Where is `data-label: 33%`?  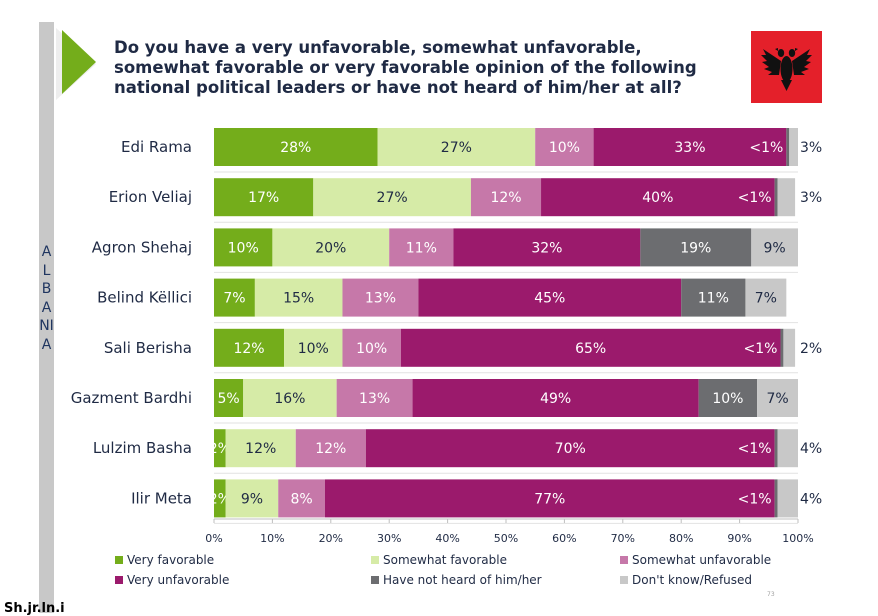
data-label: 33% is located at coordinates (689, 148).